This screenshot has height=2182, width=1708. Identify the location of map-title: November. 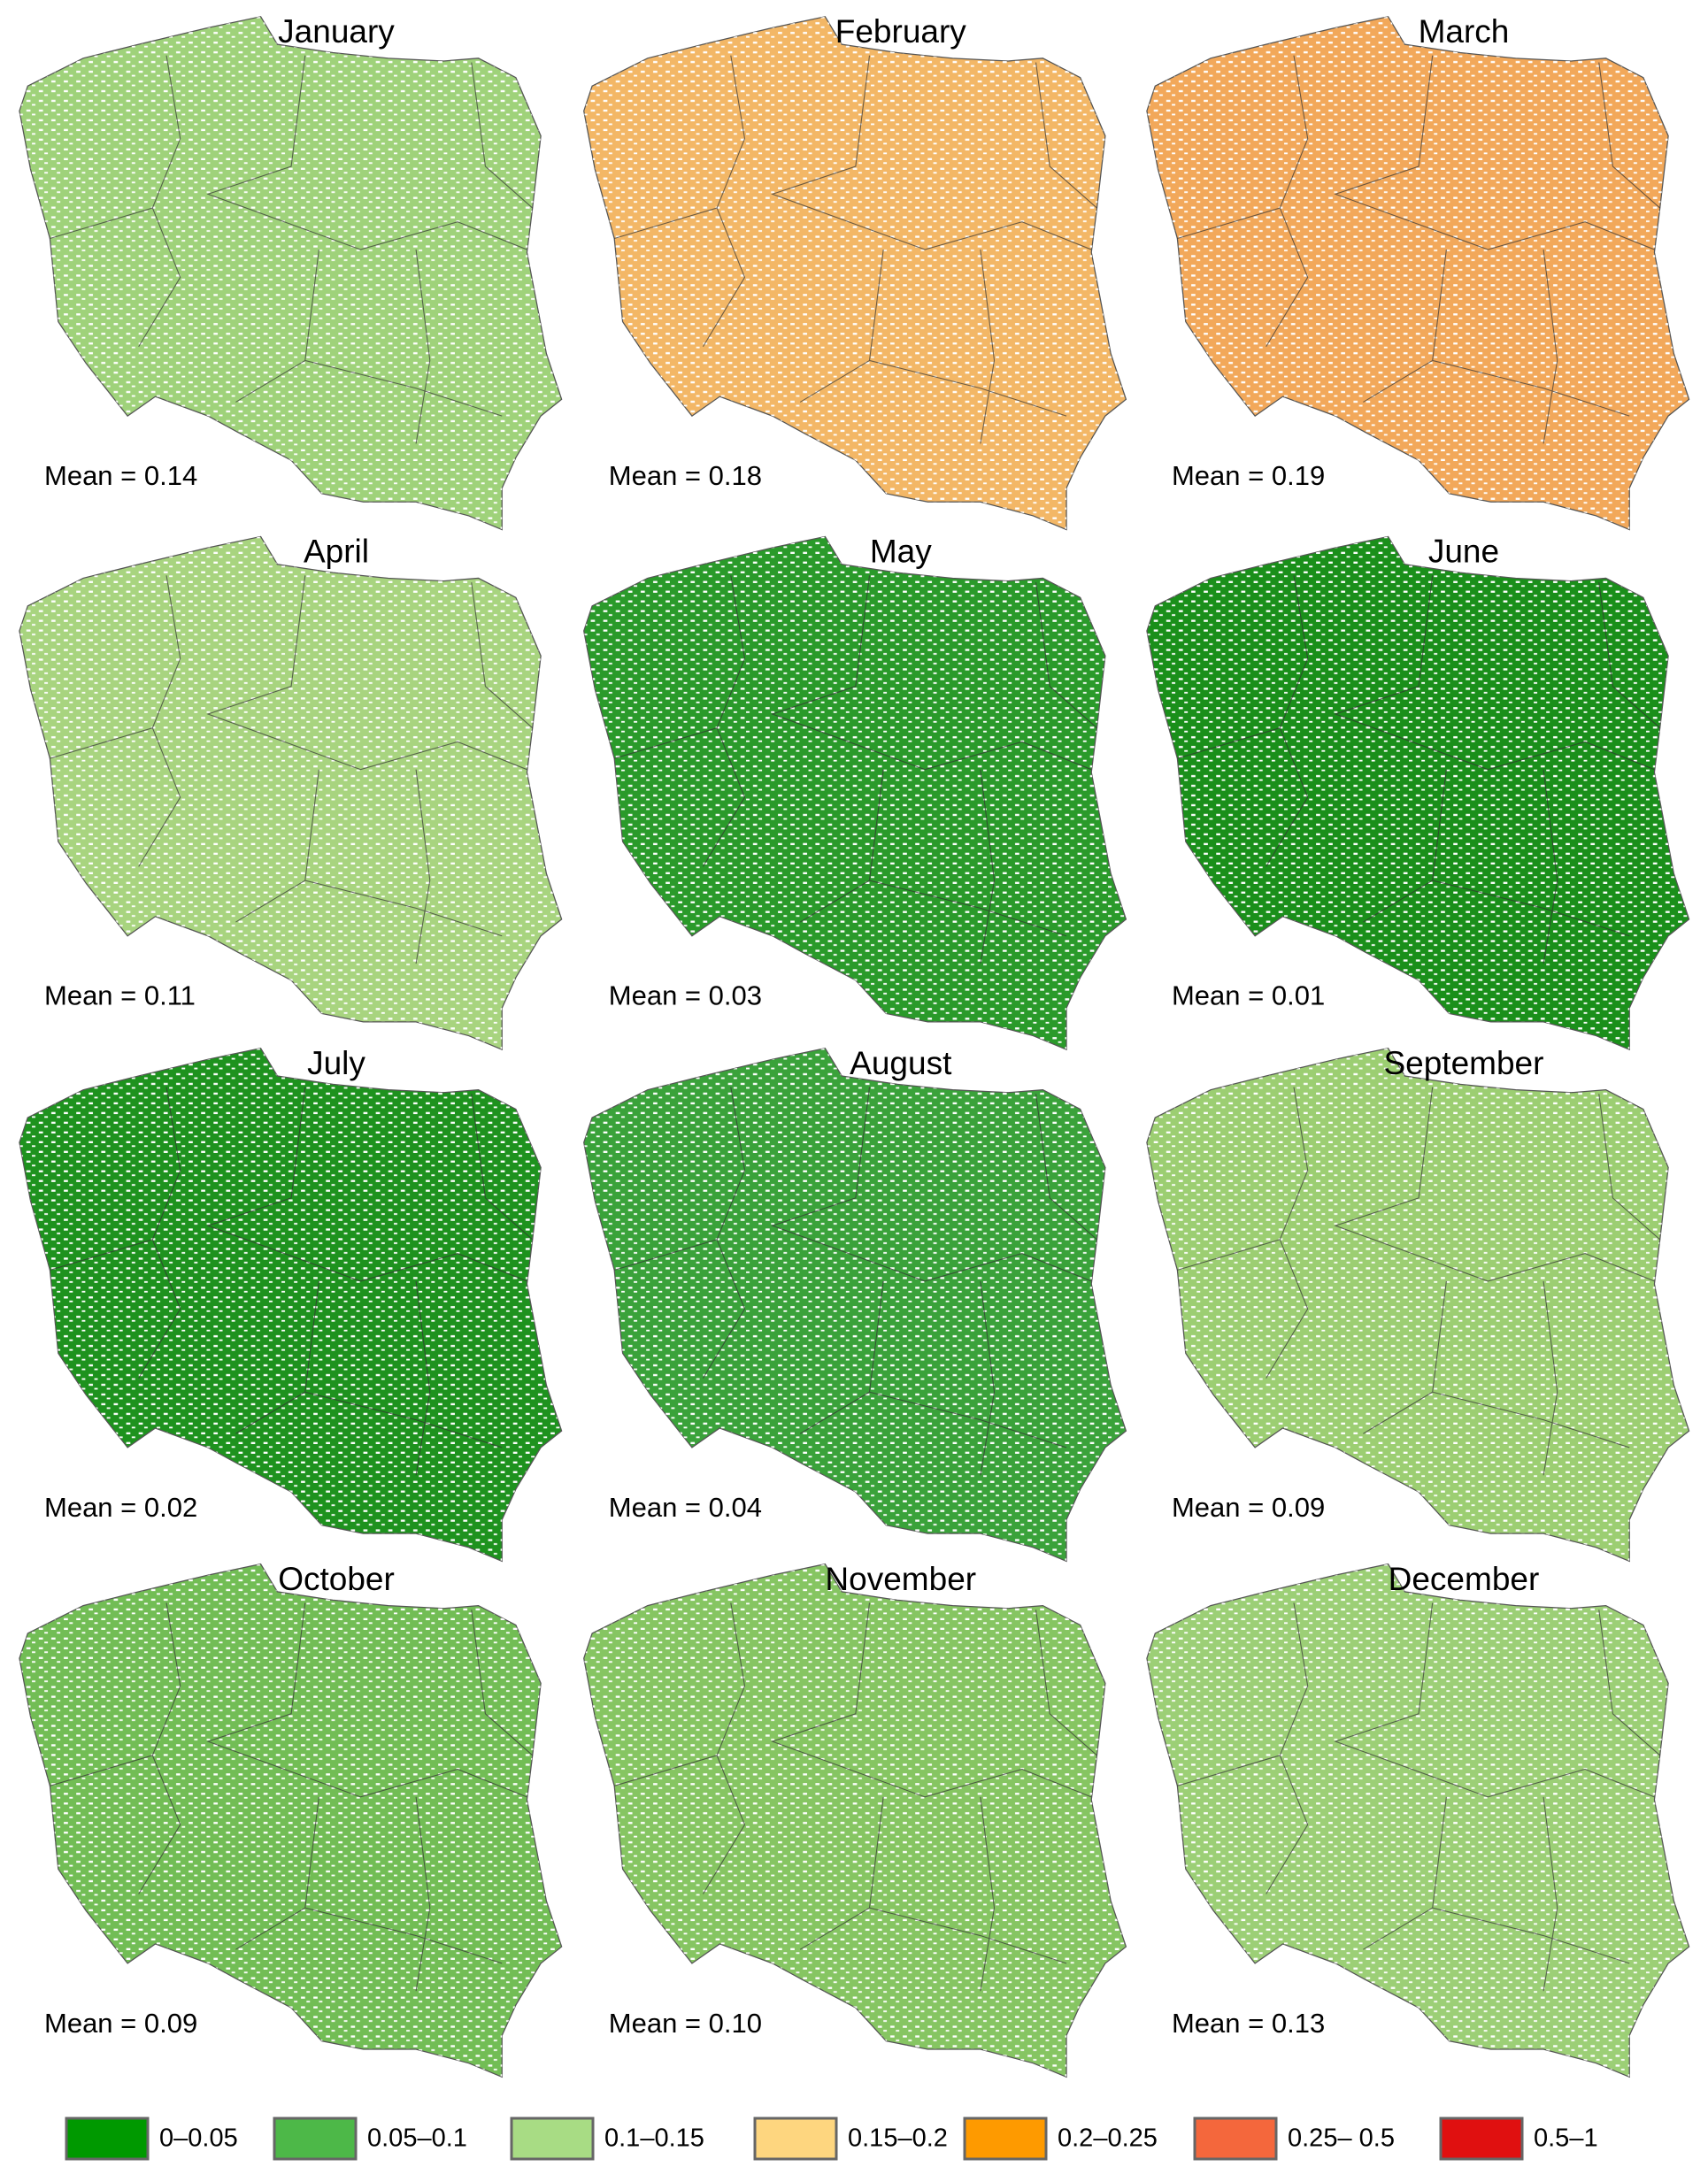
(900, 1579).